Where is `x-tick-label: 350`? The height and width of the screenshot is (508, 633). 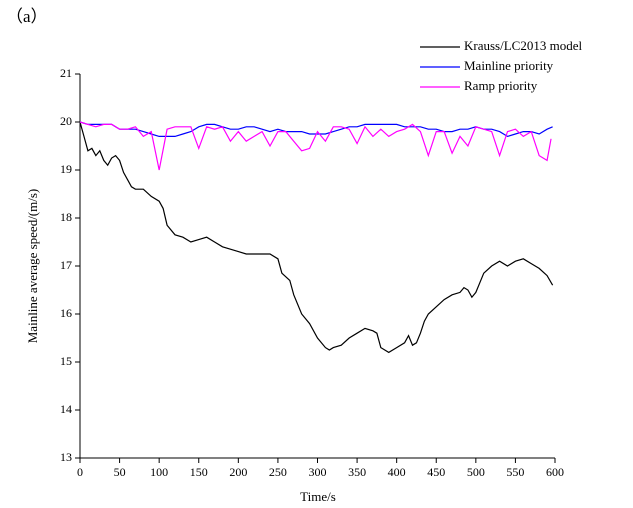 x-tick-label: 350 is located at coordinates (357, 472).